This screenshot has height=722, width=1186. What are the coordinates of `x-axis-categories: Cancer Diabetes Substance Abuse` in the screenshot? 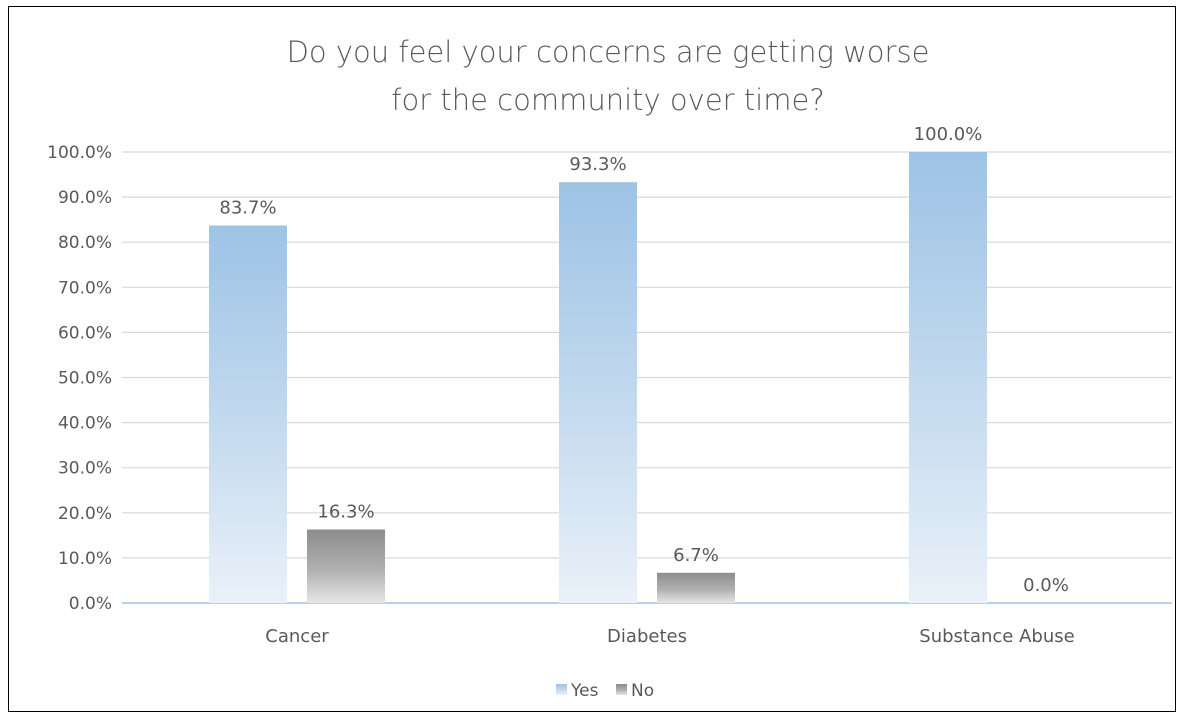 It's located at (669, 636).